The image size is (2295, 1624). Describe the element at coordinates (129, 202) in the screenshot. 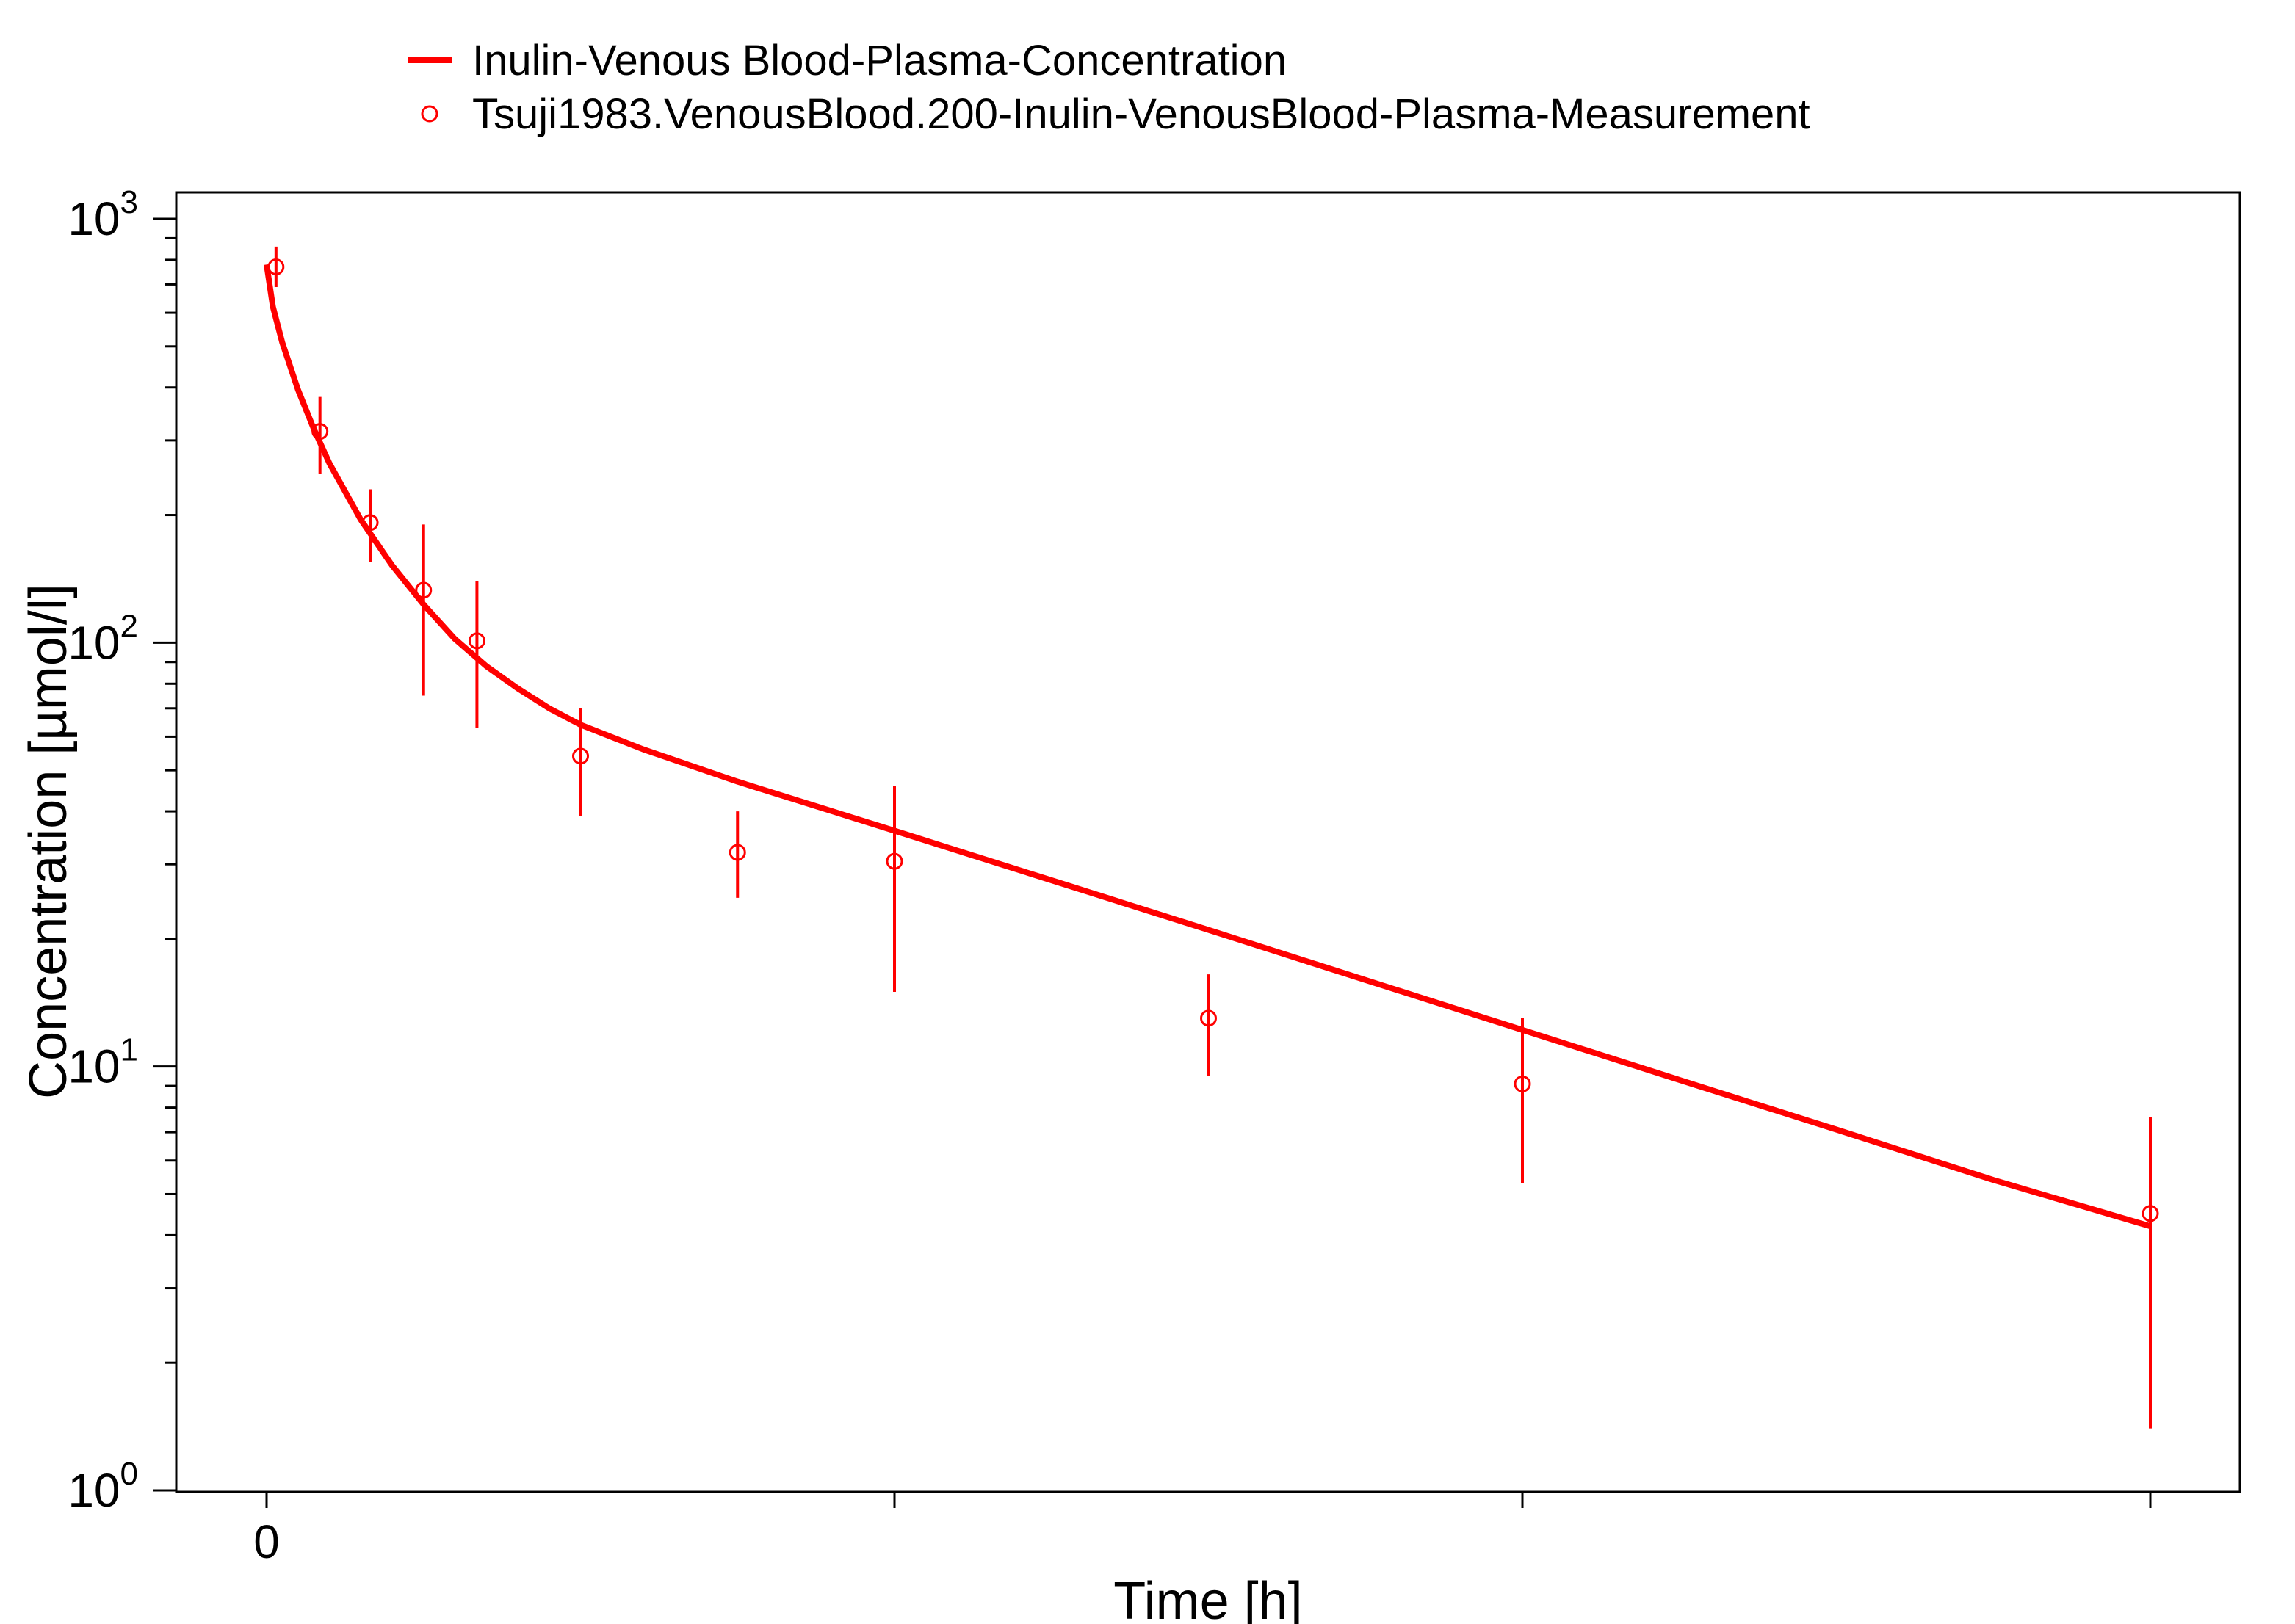

I see `y-tick-exponent-3: 3` at that location.